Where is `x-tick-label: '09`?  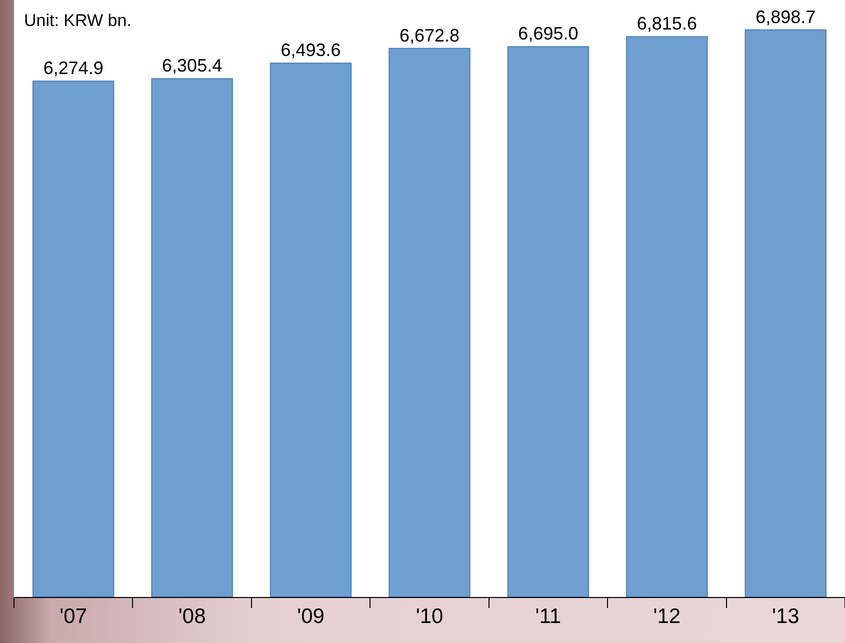 x-tick-label: '09 is located at coordinates (310, 616).